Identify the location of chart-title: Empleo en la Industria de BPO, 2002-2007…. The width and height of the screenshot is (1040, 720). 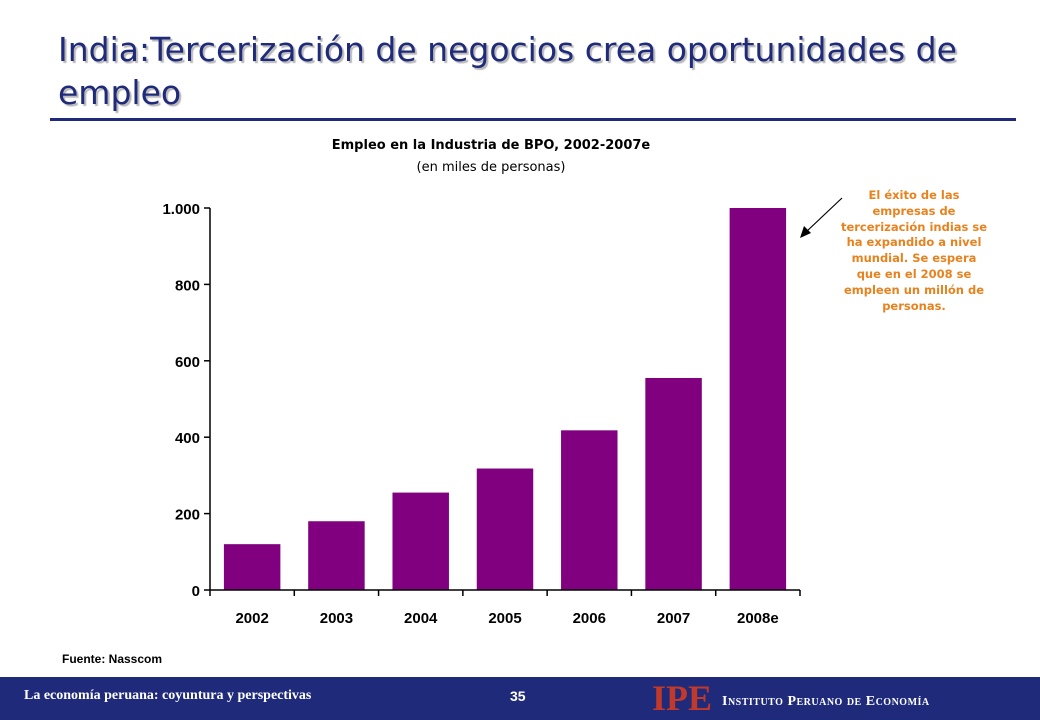
(491, 145).